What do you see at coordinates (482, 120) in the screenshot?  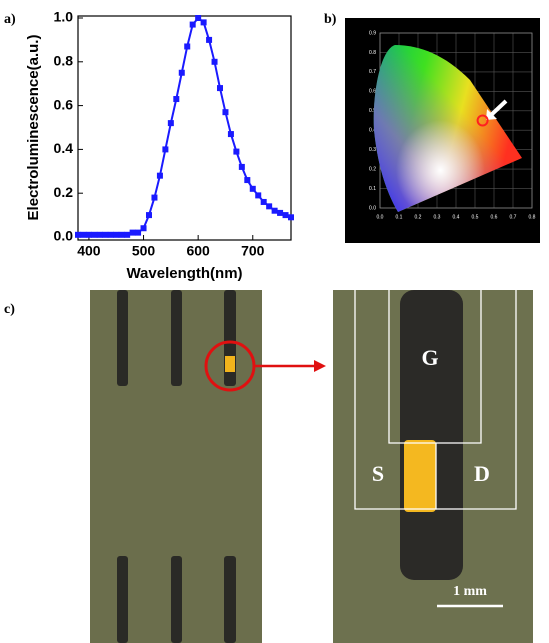 I see `color-point` at bounding box center [482, 120].